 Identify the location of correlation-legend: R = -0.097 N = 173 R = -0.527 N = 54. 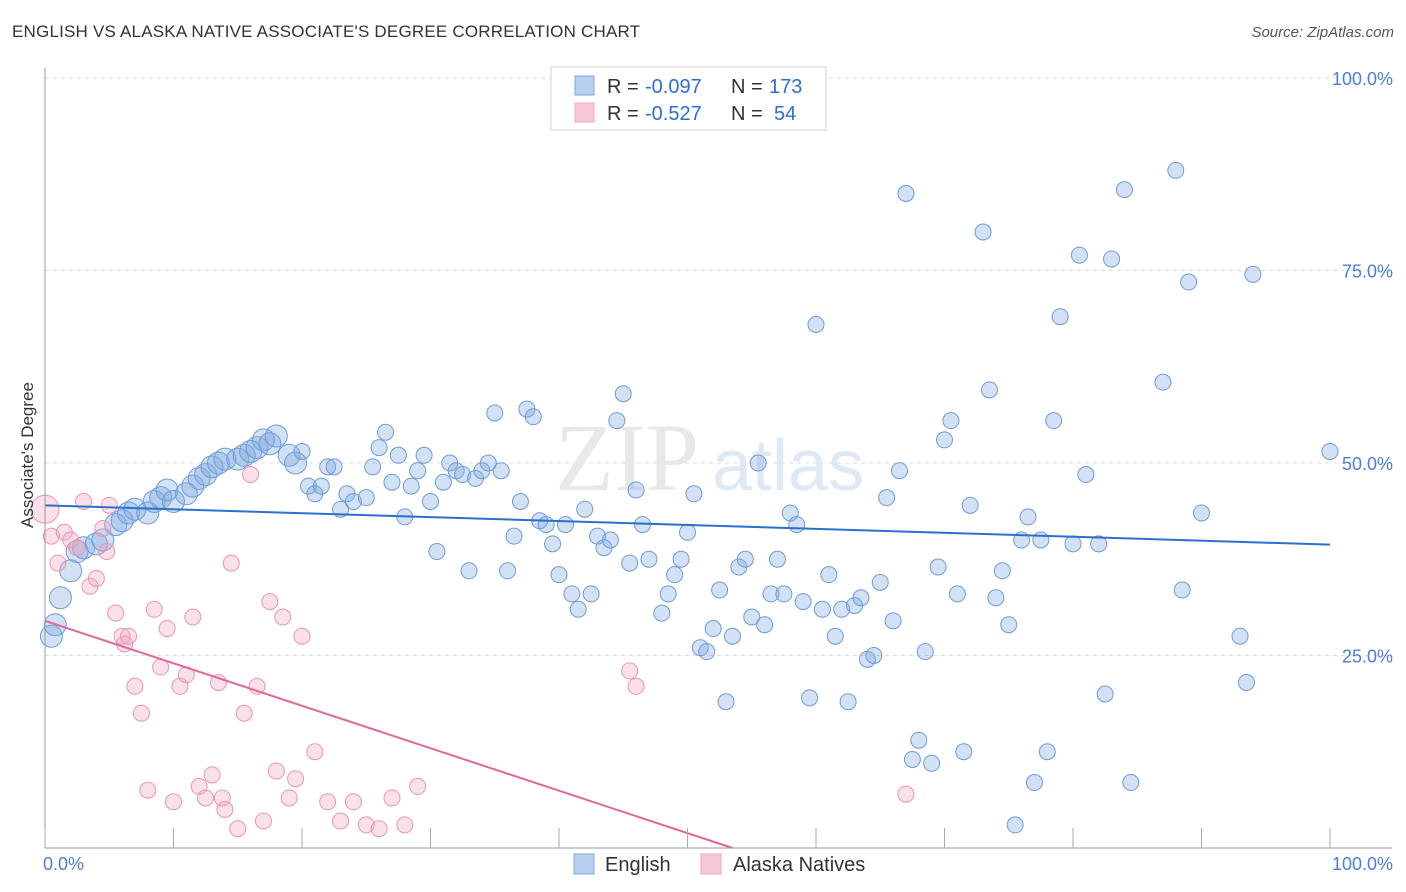
(688, 98).